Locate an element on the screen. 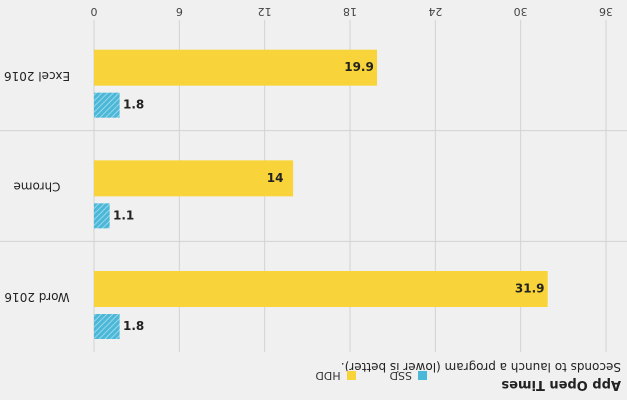 This screenshot has height=400, width=627. x-tick-label: 6 is located at coordinates (179, 11).